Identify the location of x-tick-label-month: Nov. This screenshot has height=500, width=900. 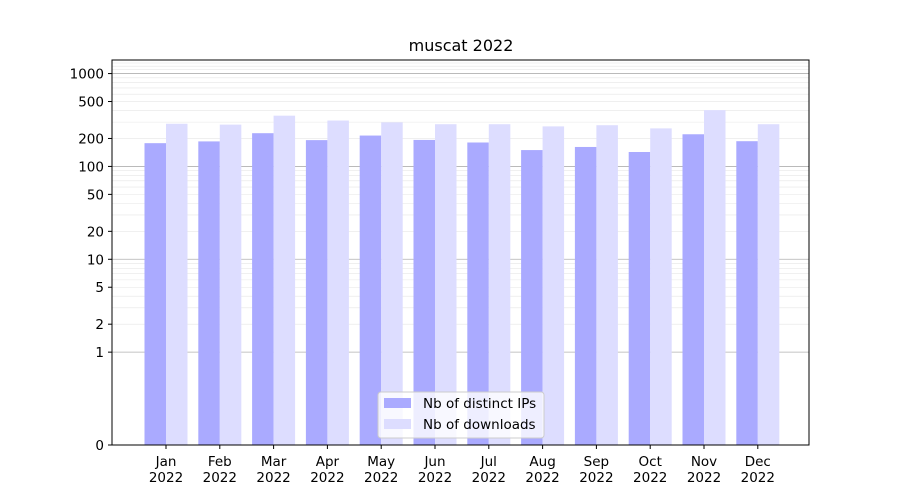
(704, 462).